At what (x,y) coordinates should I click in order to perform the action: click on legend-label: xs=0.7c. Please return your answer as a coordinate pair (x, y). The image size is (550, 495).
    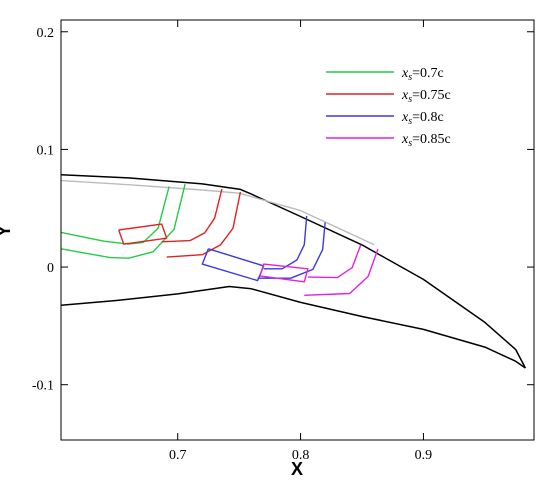
    Looking at the image, I should click on (422, 74).